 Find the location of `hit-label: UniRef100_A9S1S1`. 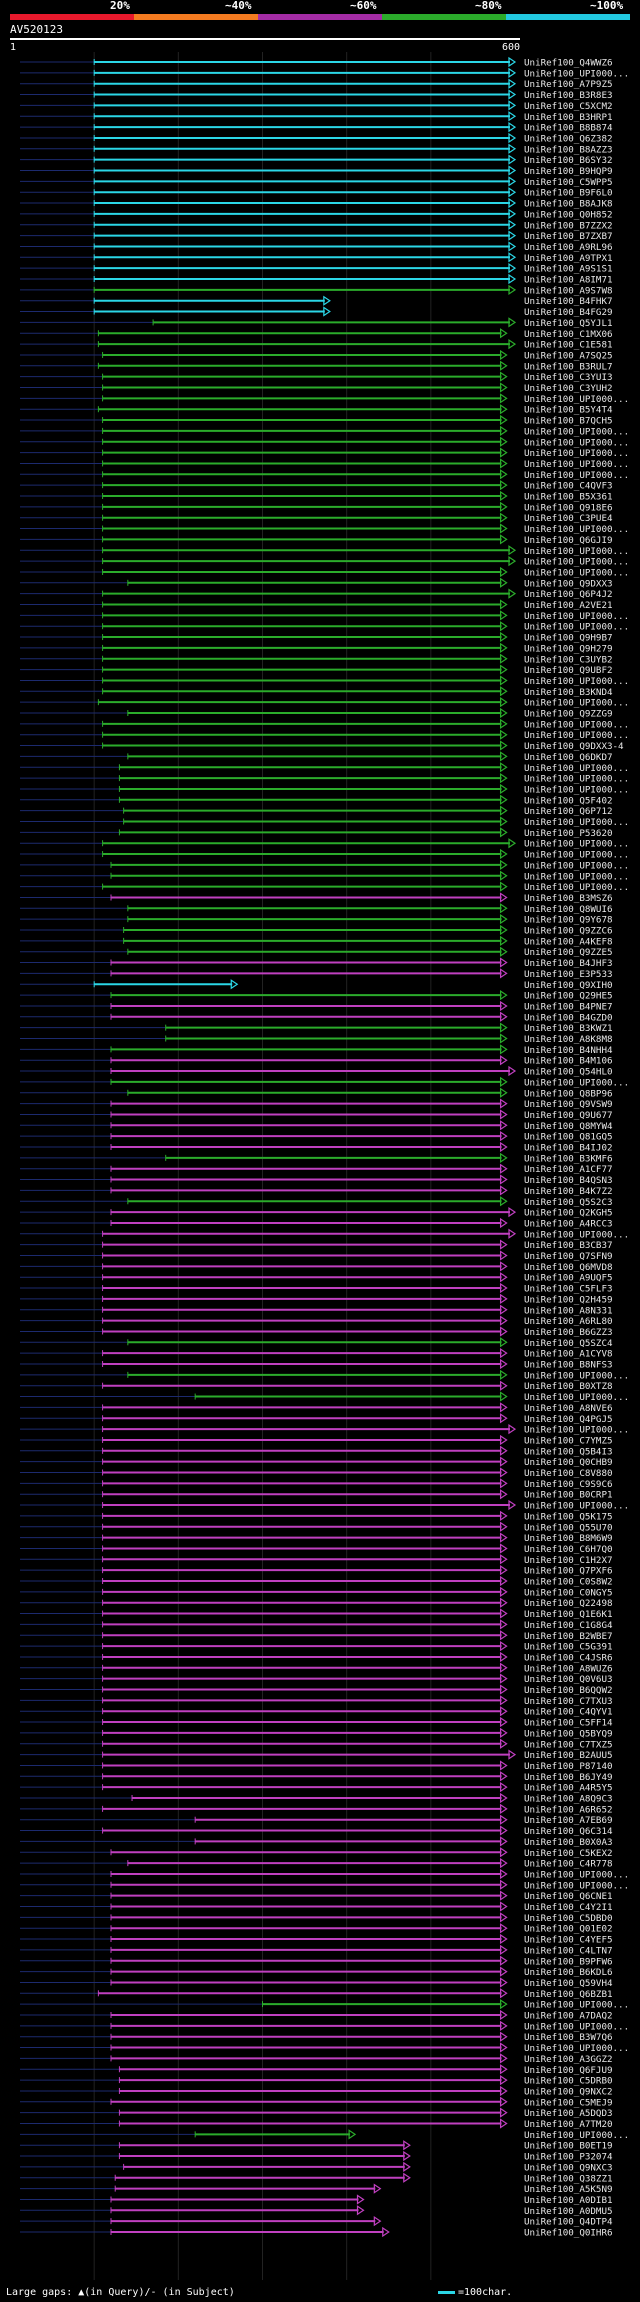

hit-label: UniRef100_A9S1S1 is located at coordinates (568, 269).